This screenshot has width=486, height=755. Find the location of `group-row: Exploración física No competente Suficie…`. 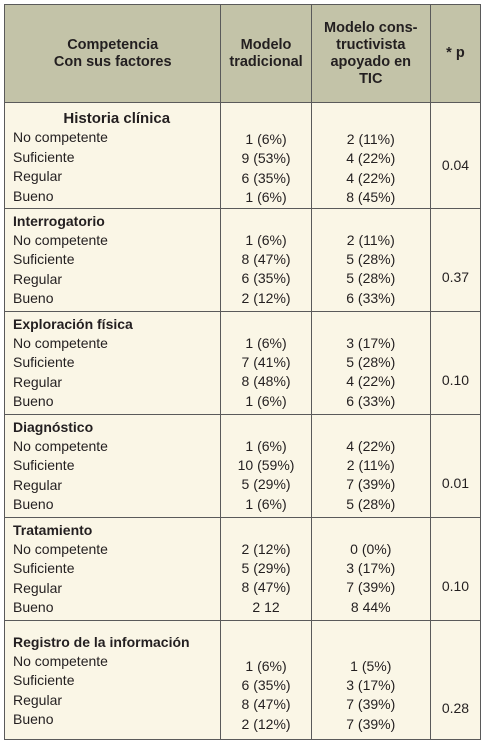

group-row: Exploración física No competente Suficie… is located at coordinates (242, 362).